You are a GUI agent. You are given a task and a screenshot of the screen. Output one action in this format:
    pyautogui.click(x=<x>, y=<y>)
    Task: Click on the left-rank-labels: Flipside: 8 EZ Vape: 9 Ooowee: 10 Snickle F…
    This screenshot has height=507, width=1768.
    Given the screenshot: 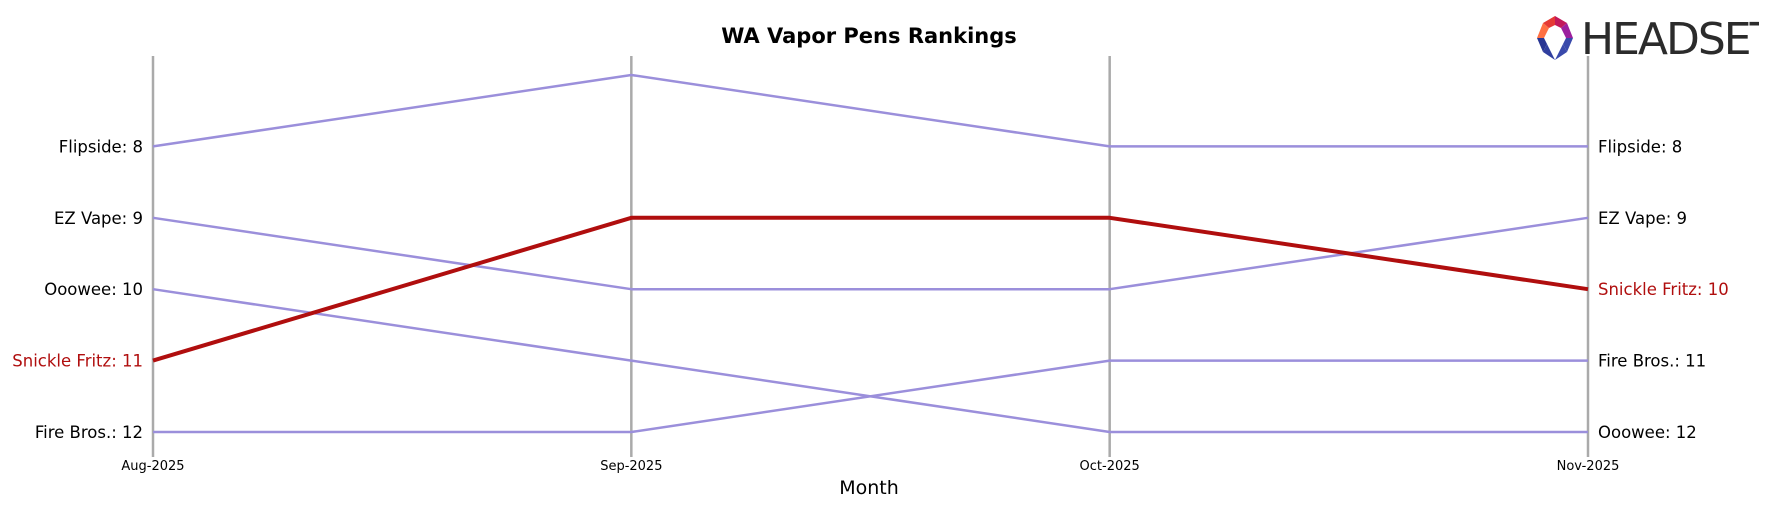 What is the action you would take?
    pyautogui.click(x=77, y=289)
    